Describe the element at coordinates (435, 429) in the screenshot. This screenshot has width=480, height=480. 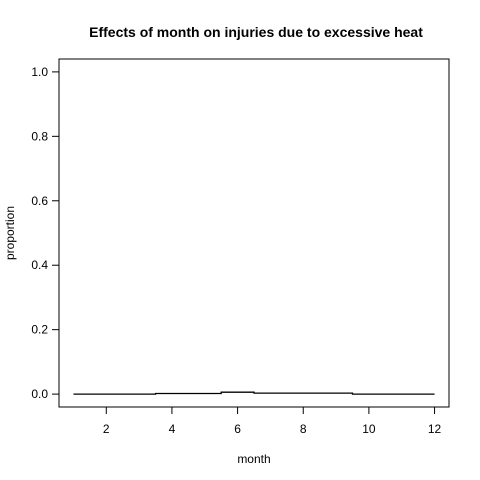
I see `x-tick-label: 12` at that location.